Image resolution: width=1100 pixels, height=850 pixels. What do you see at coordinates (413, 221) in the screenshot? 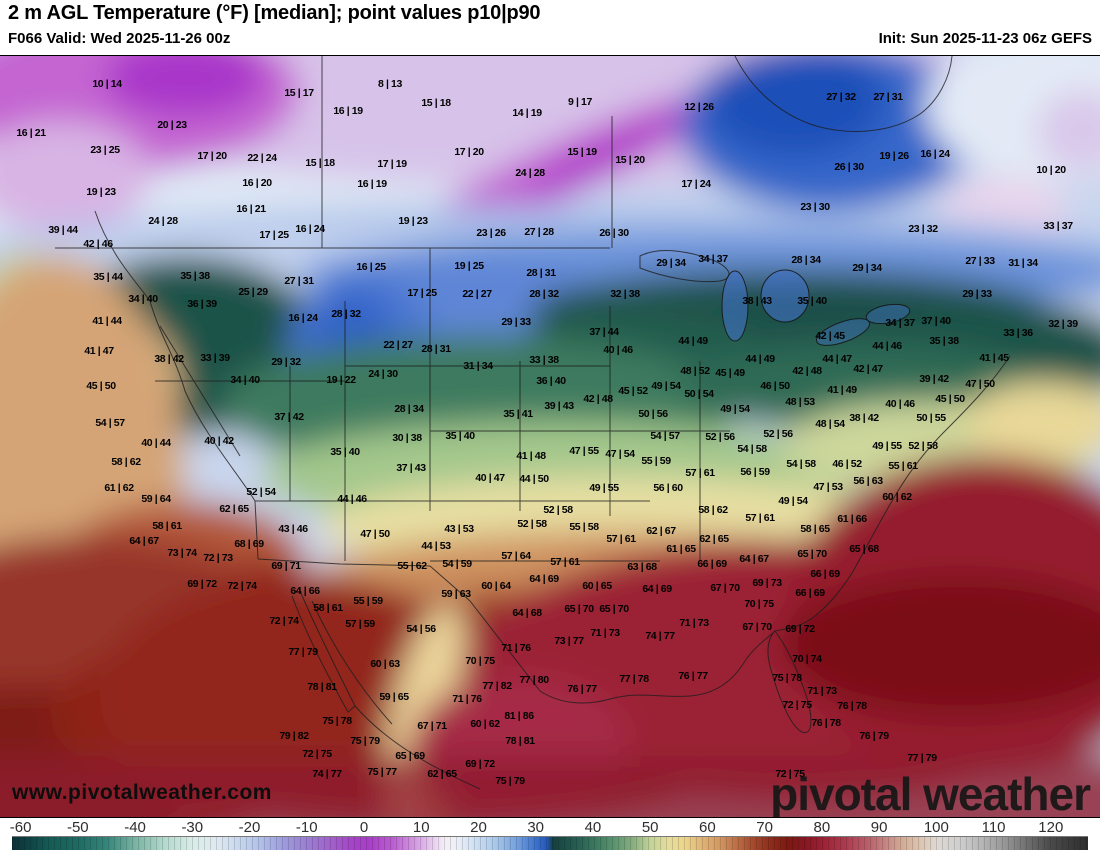
I see `point-value: 19 | 23` at bounding box center [413, 221].